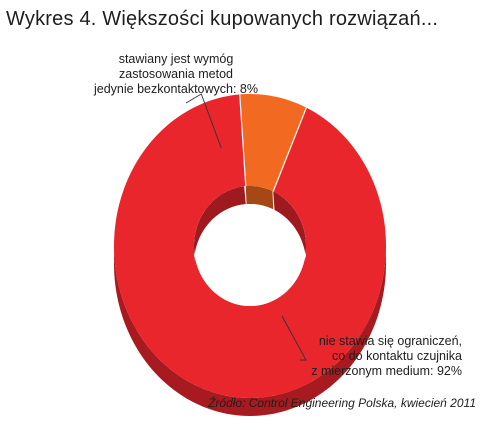 The width and height of the screenshot is (490, 430). I want to click on slice-8-inner-wall, so click(259, 198).